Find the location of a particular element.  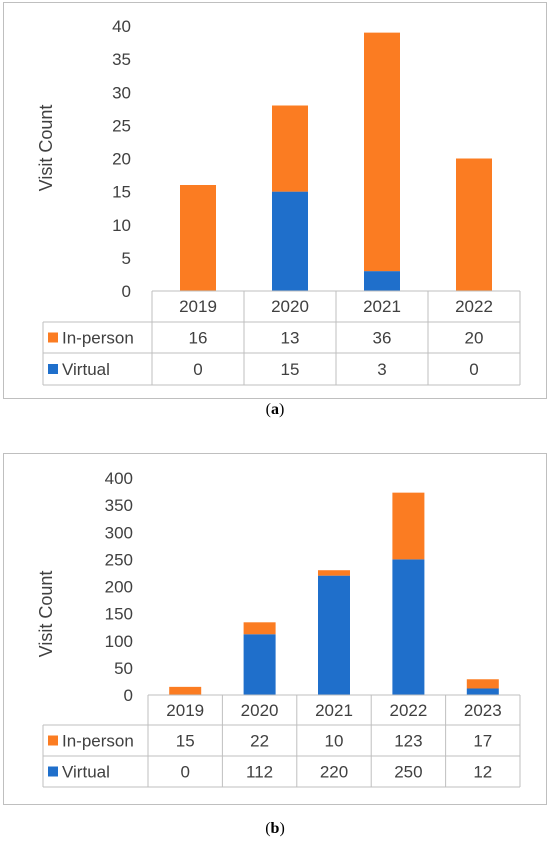

table-value-b: 123 is located at coordinates (408, 741).